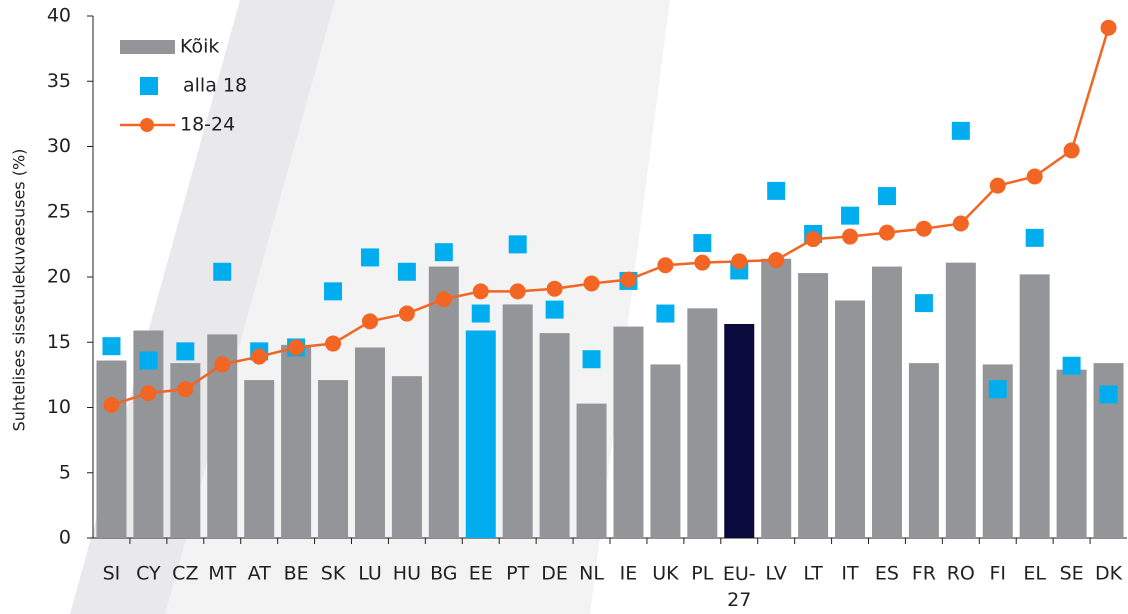 The width and height of the screenshot is (1128, 614). What do you see at coordinates (65, 538) in the screenshot?
I see `y-tick-label: 0` at bounding box center [65, 538].